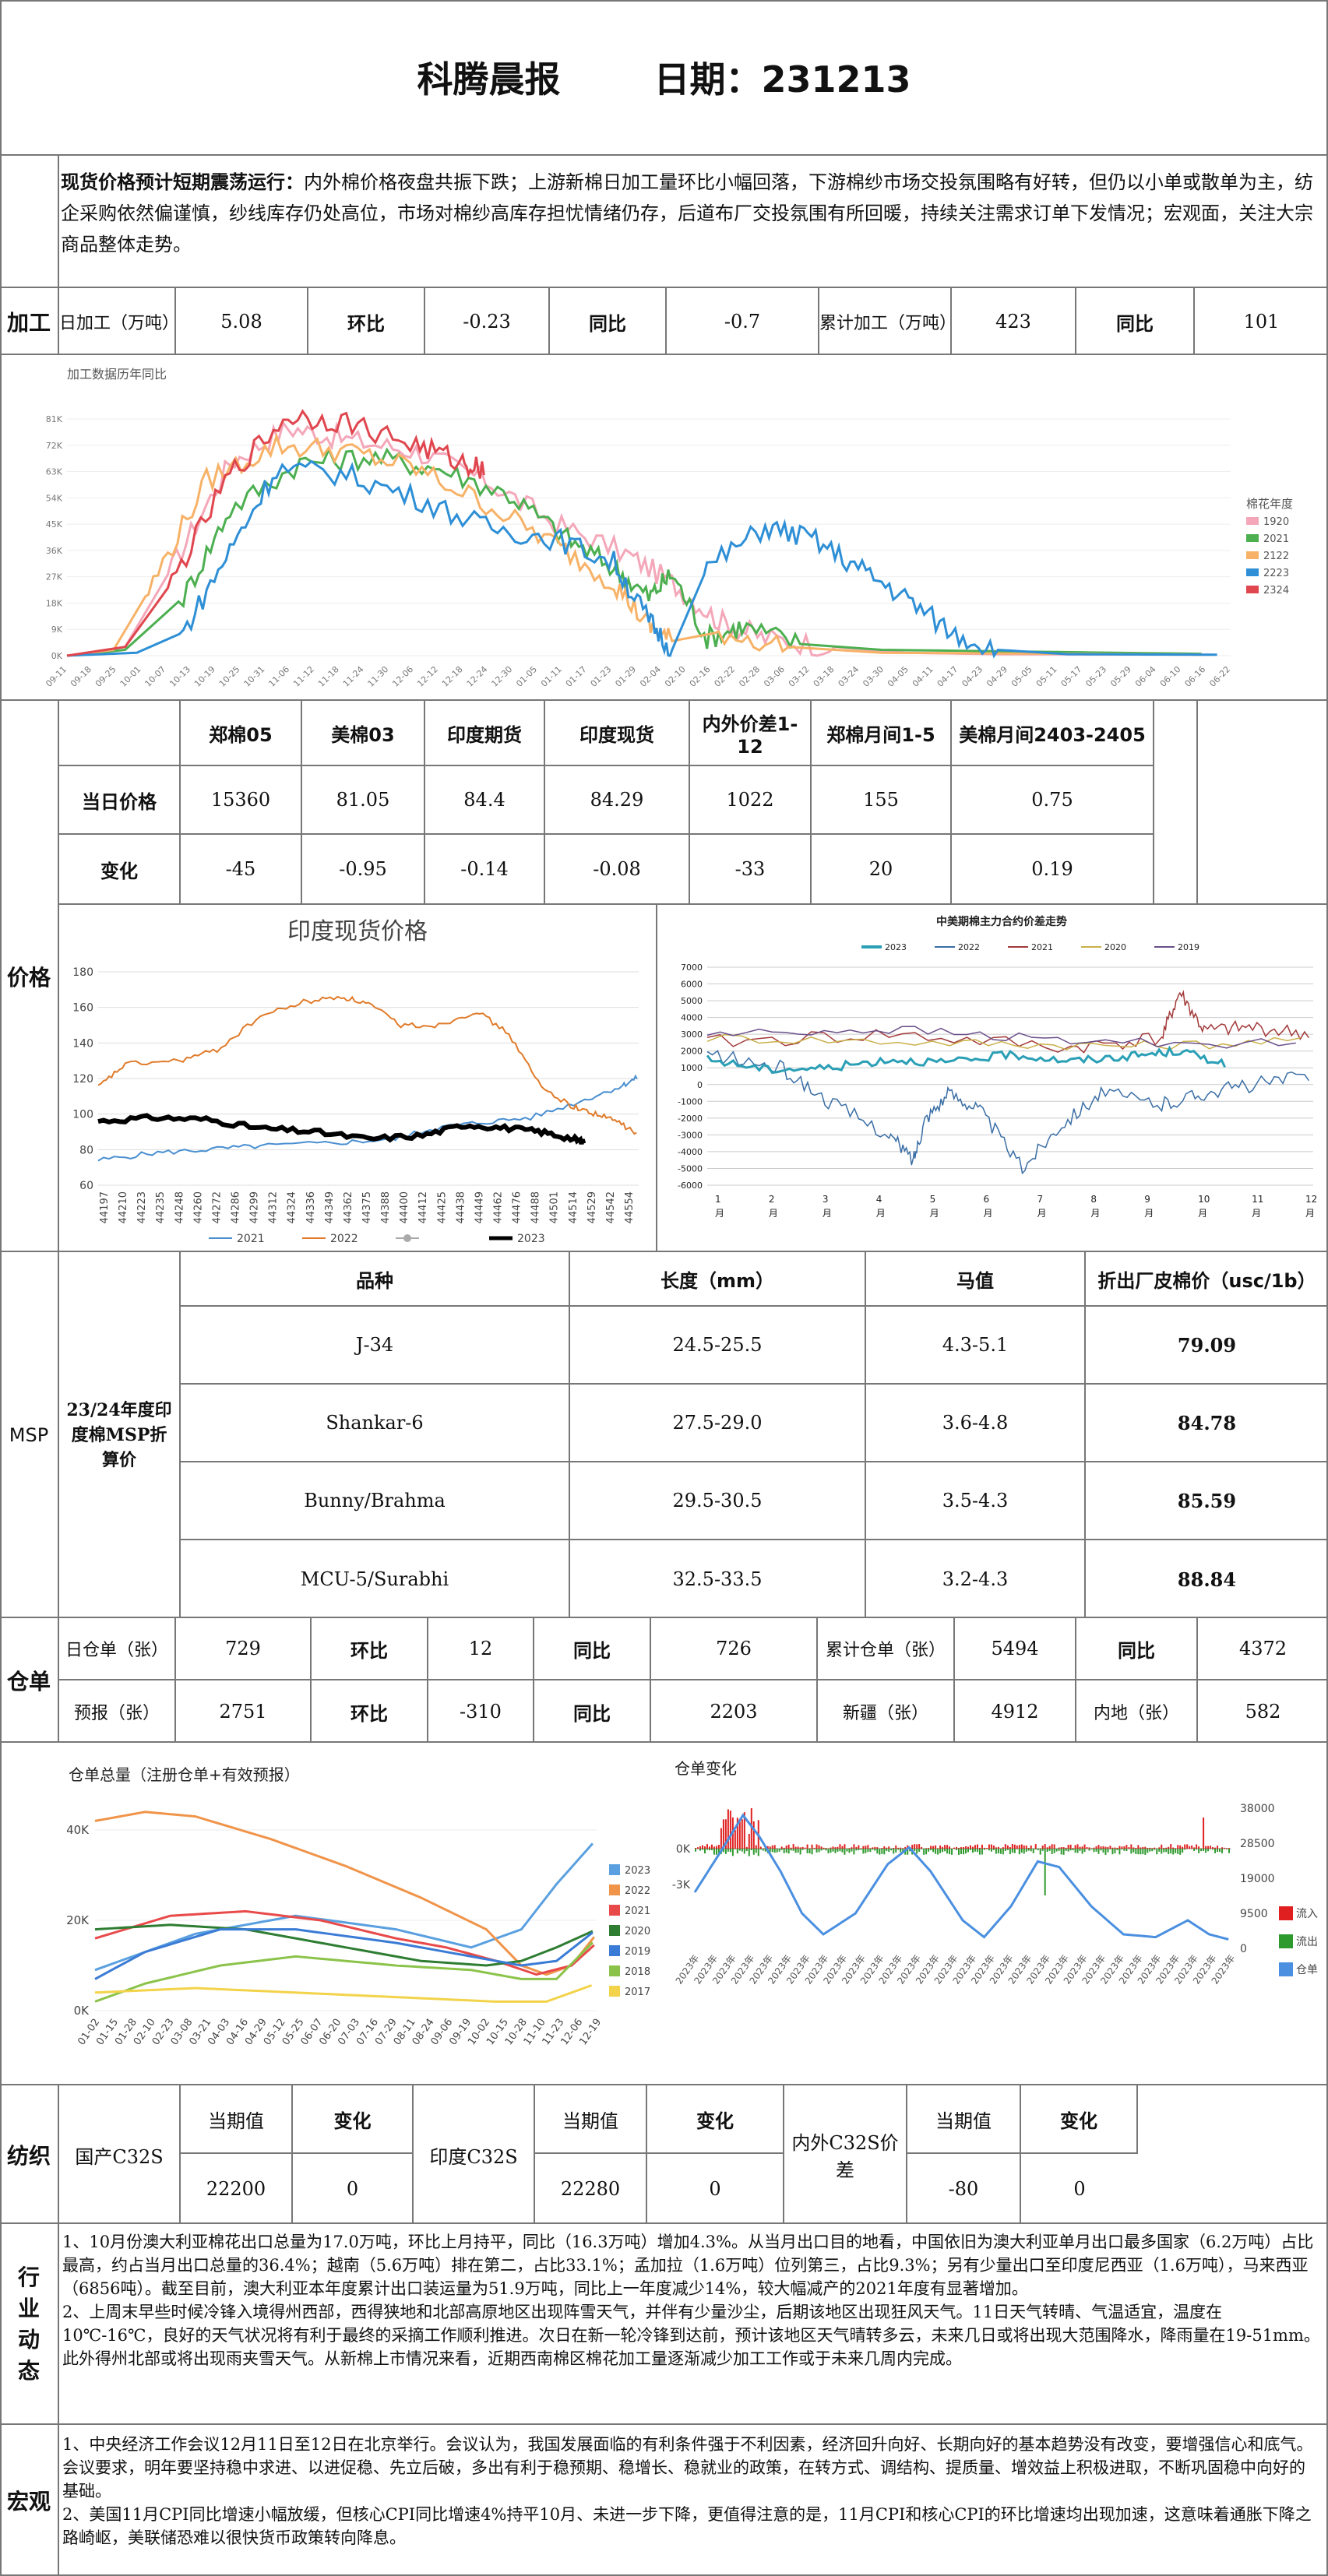 Image resolution: width=1328 pixels, height=2576 pixels. Describe the element at coordinates (1261, 322) in the screenshot. I see `processing-value: 101` at that location.